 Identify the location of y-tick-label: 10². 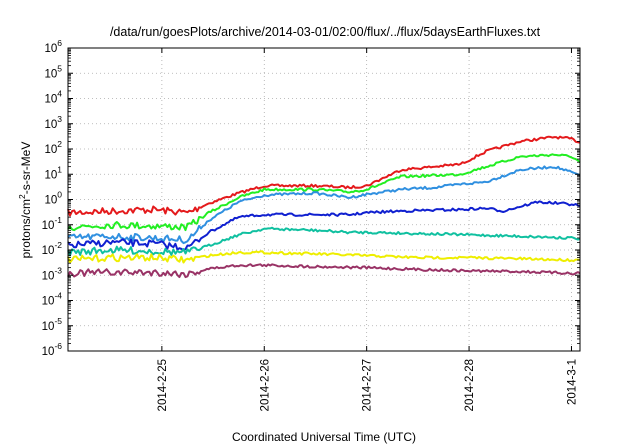
(53, 147).